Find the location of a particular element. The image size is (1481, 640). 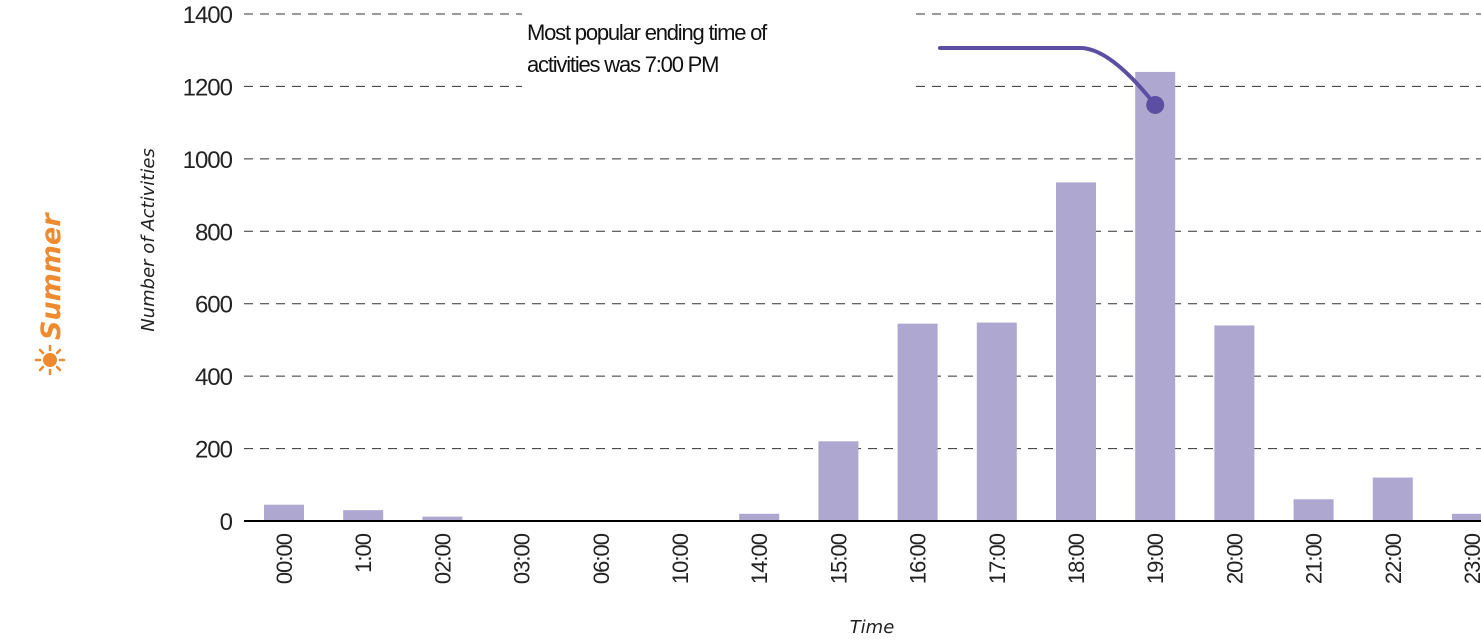

x-tick-label: 02:00 is located at coordinates (442, 558).